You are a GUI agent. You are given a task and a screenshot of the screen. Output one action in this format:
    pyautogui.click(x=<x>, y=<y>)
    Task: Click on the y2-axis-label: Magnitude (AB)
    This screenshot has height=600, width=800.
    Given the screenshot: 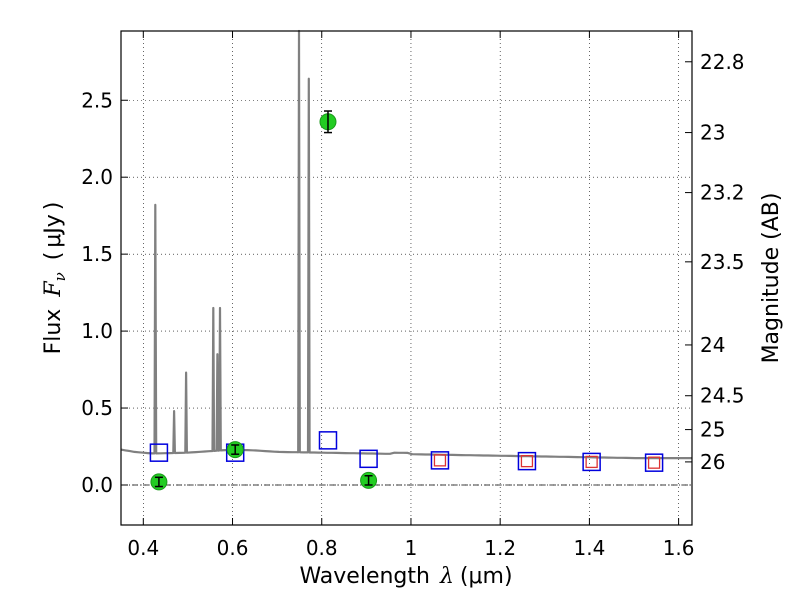 What is the action you would take?
    pyautogui.click(x=771, y=278)
    